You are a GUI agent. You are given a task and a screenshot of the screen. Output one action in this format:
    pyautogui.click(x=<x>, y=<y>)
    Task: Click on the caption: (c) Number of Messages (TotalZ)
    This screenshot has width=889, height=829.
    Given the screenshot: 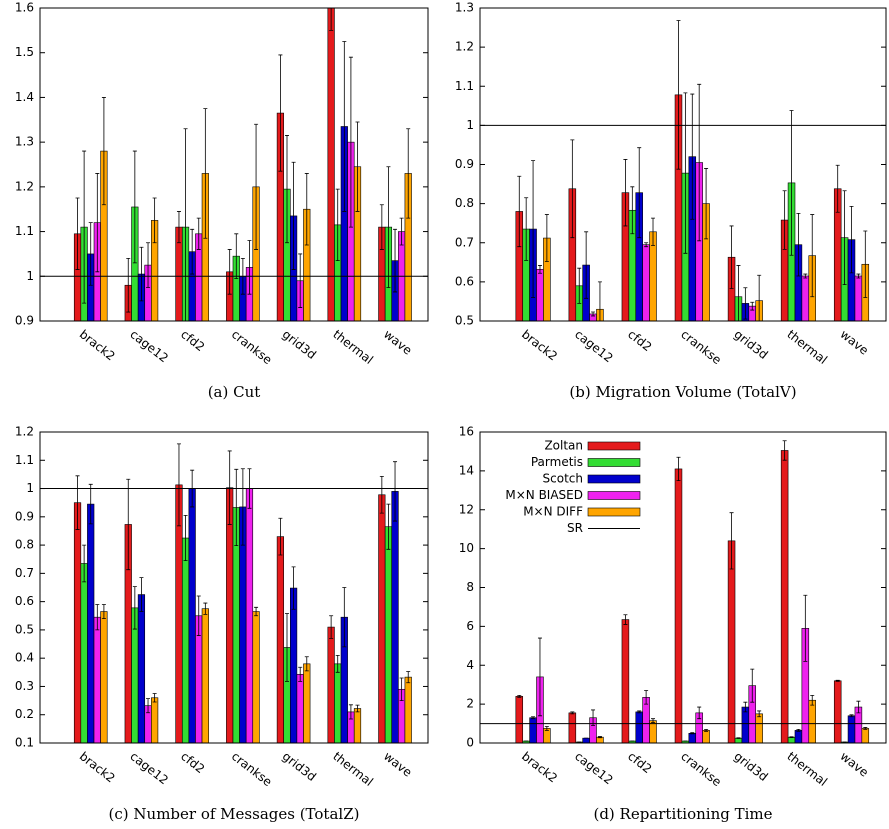 What is the action you would take?
    pyautogui.click(x=234, y=814)
    